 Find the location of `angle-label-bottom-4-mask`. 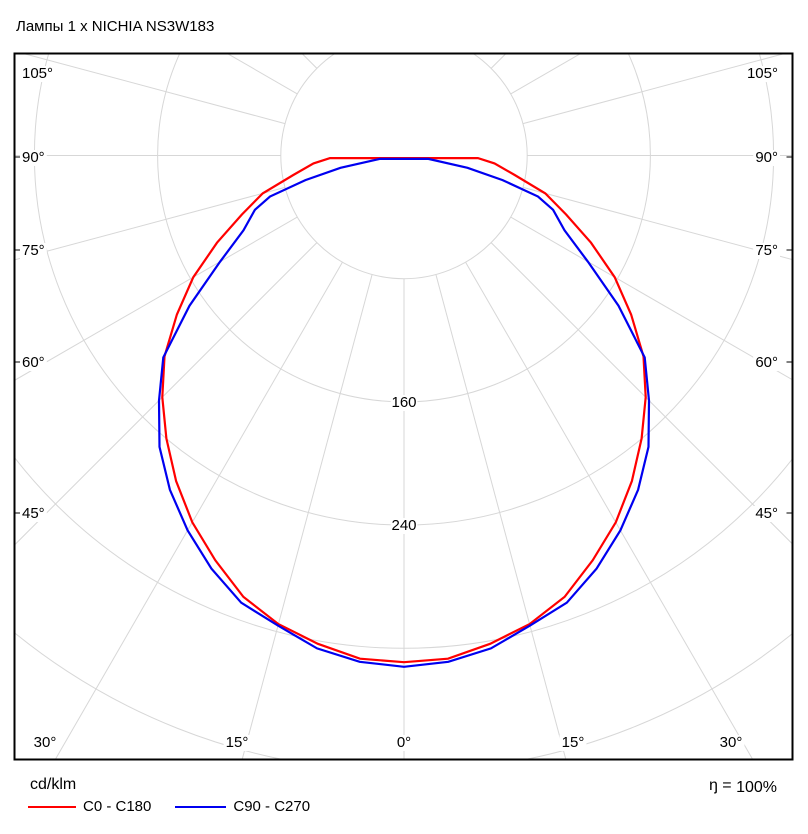

angle-label-bottom-4-mask is located at coordinates (731, 743).